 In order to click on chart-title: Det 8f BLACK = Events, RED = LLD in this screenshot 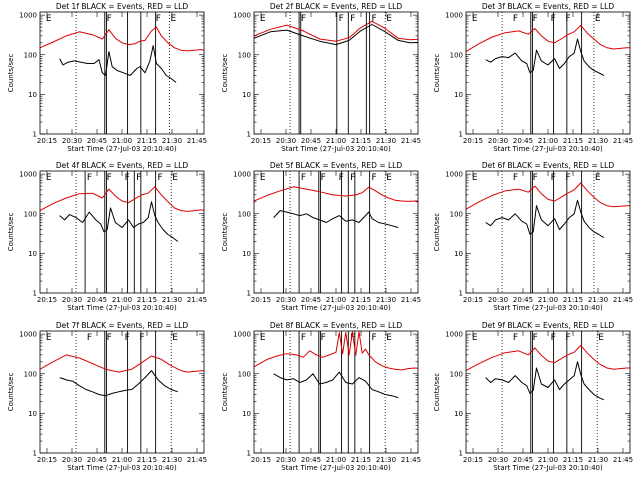, I will do `click(336, 325)`.